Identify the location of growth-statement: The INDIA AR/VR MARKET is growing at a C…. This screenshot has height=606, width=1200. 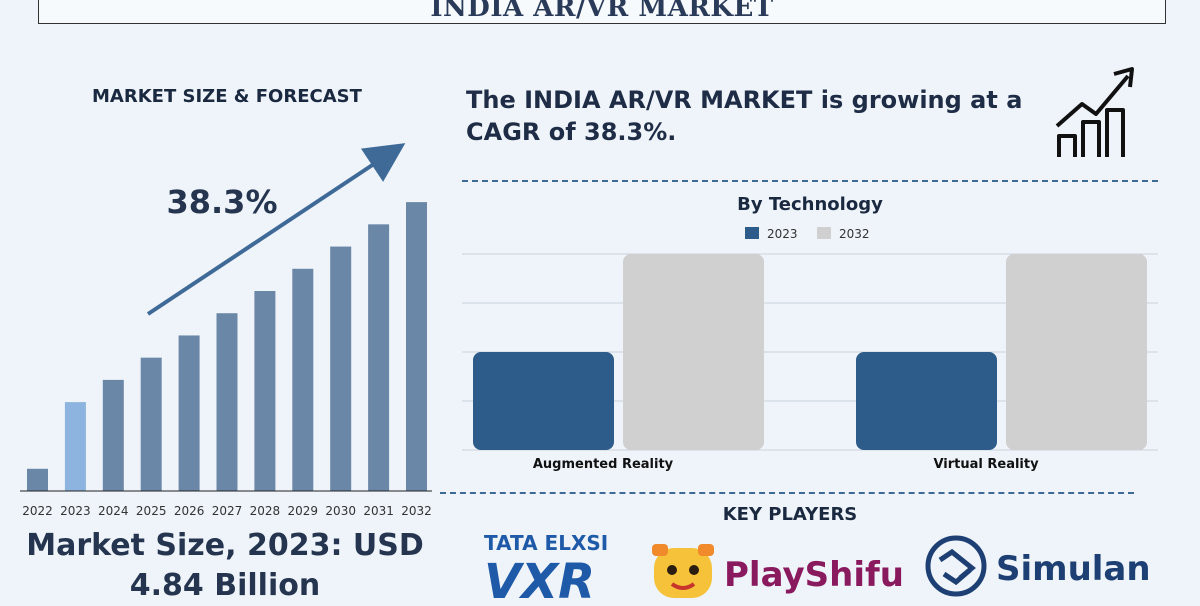
(761, 116).